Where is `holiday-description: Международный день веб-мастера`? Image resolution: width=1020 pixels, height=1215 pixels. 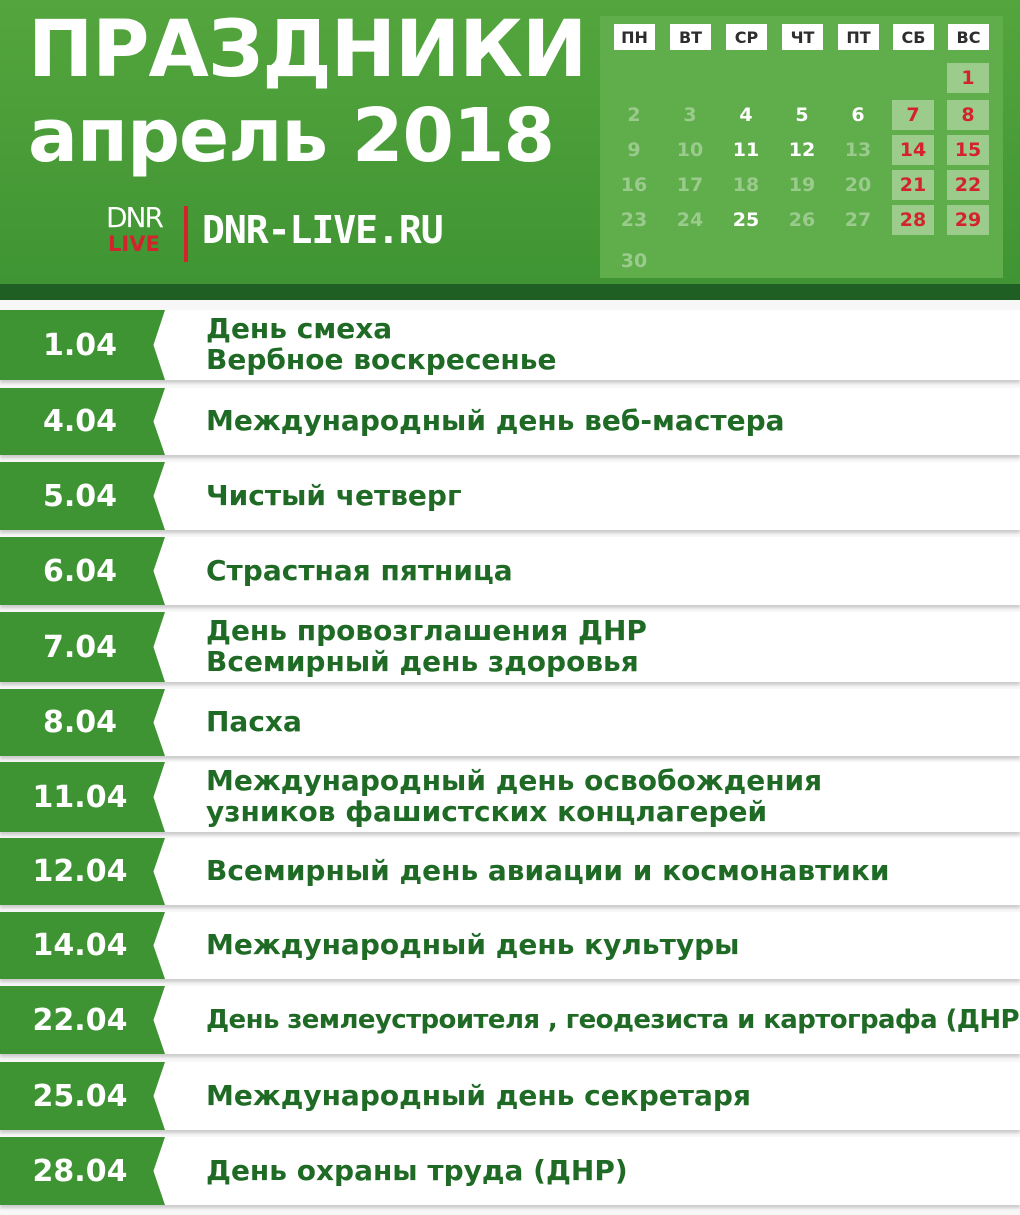 holiday-description: Международный день веб-мастера is located at coordinates (611, 421).